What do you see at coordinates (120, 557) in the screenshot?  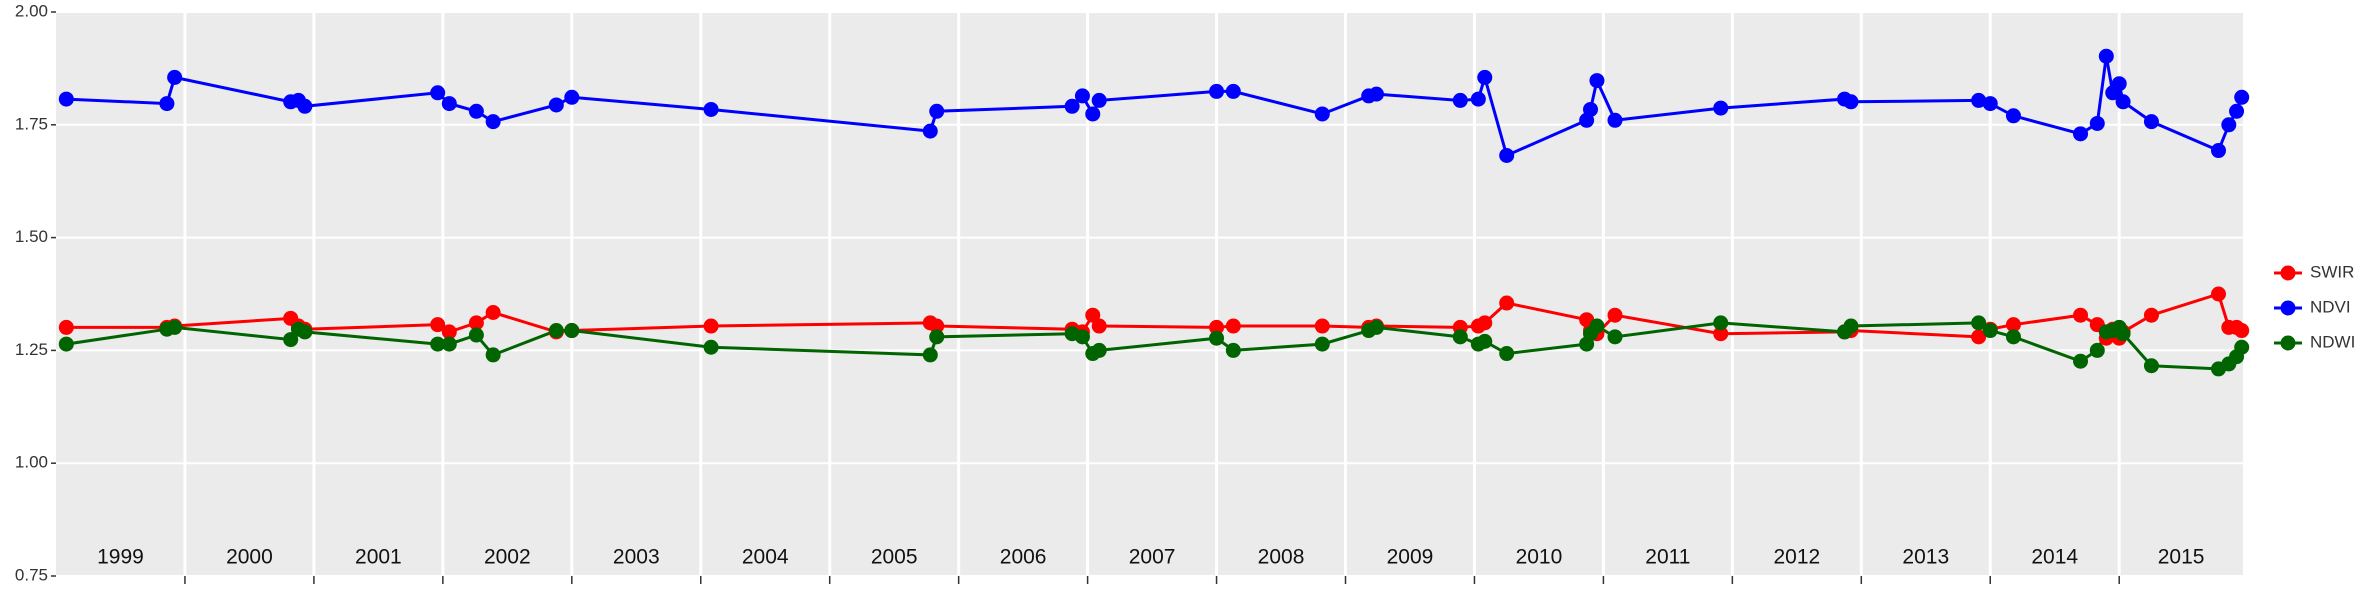 I see `year-label: 1999` at bounding box center [120, 557].